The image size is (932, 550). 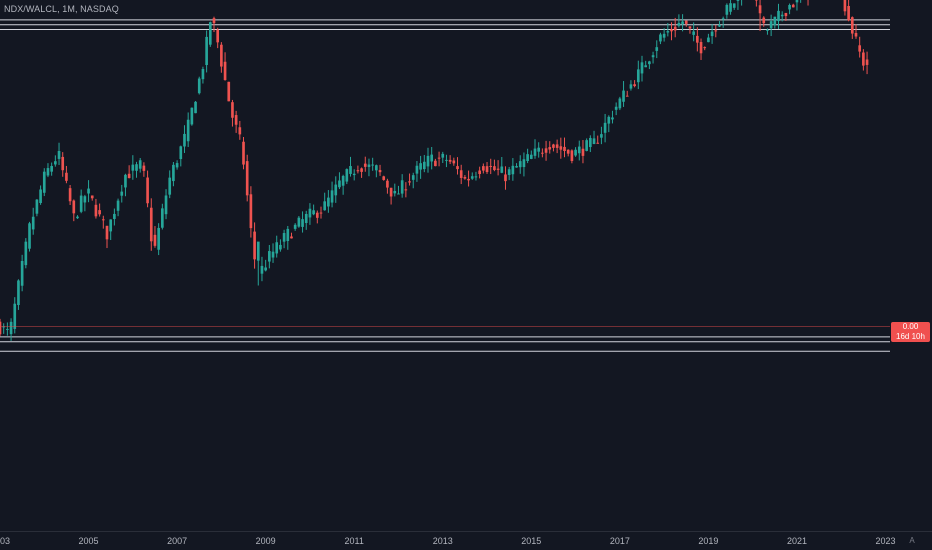 What do you see at coordinates (442, 541) in the screenshot?
I see `x-tick-label: 2013` at bounding box center [442, 541].